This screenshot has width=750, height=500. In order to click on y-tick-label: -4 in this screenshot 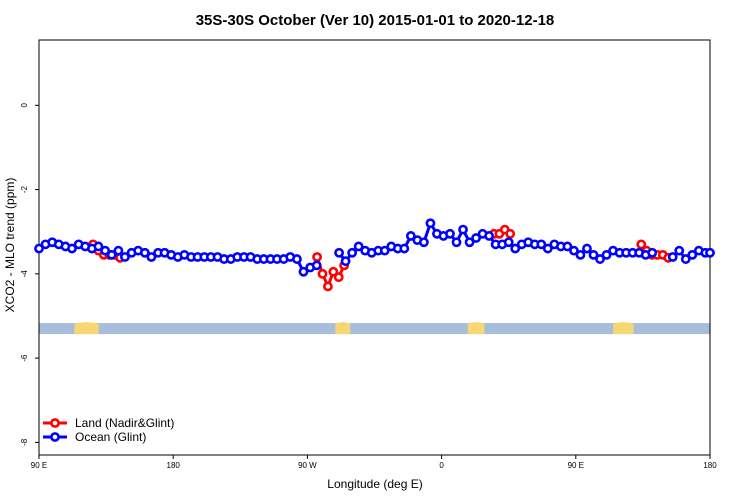, I will do `click(24, 274)`.